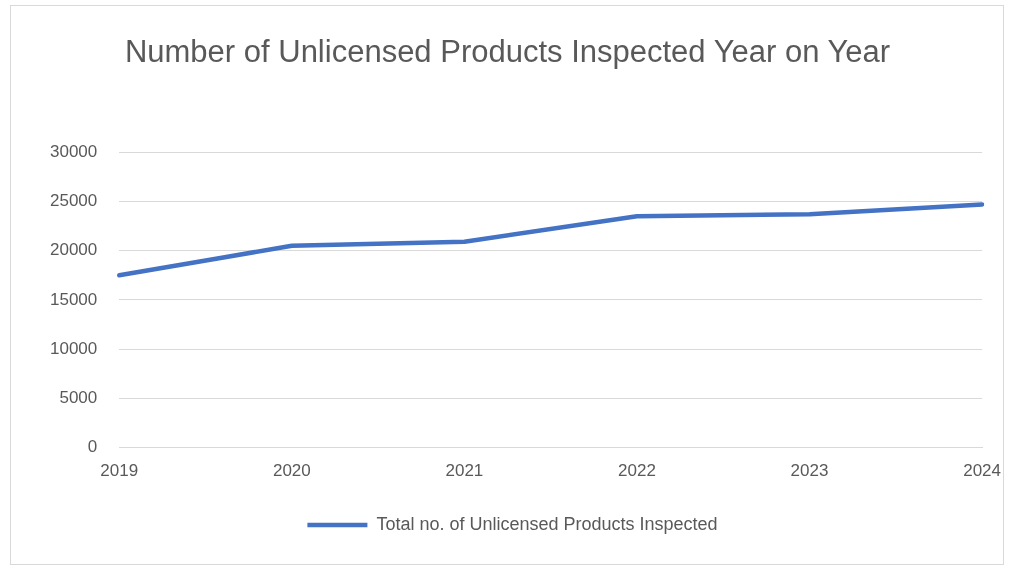 The width and height of the screenshot is (1015, 568). I want to click on chart-title: Number of Unlicensed Products Inspected Year on Year, so click(507, 52).